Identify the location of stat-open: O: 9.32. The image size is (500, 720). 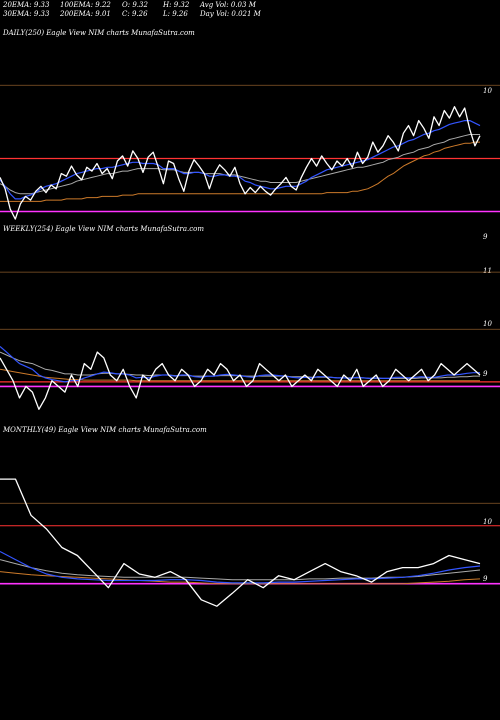
(135, 5).